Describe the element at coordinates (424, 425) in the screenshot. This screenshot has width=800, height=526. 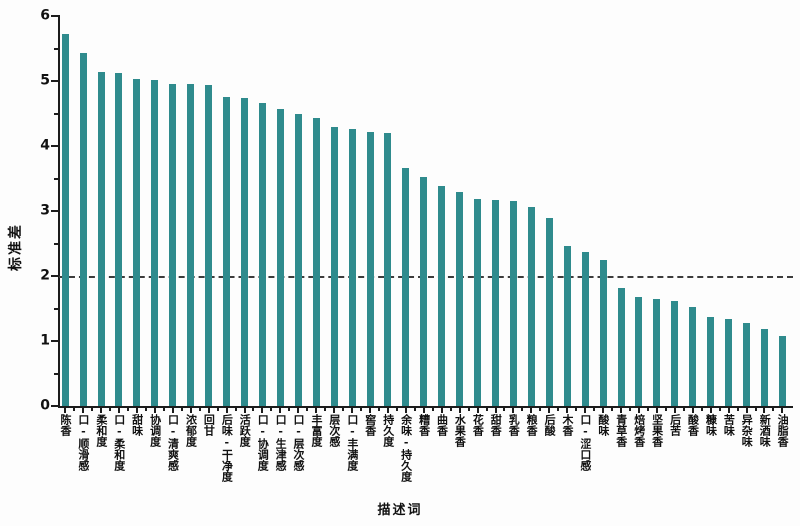
I see `x-category-label: 糟香` at that location.